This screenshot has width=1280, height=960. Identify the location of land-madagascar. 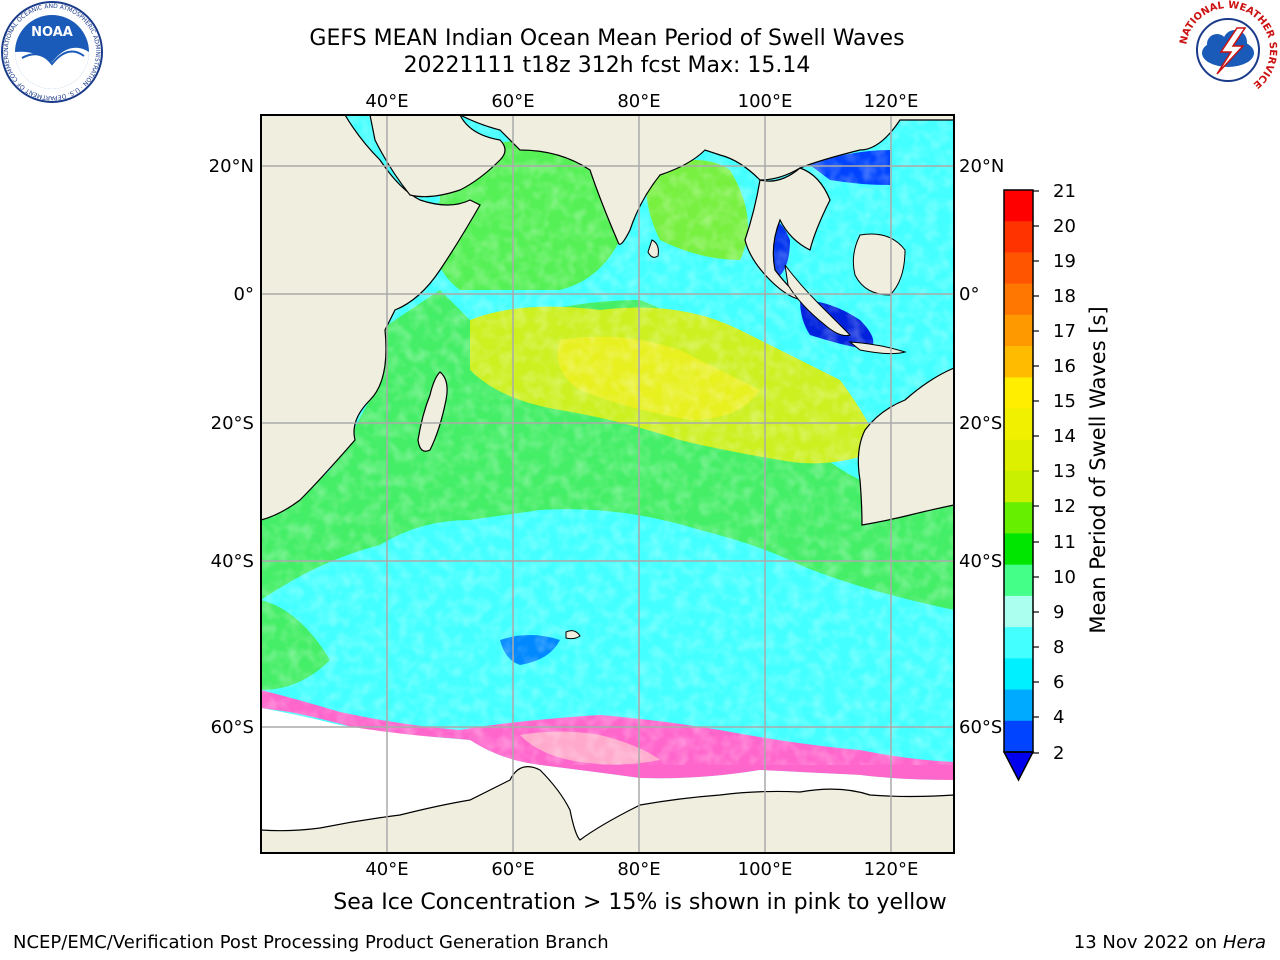
(432, 411).